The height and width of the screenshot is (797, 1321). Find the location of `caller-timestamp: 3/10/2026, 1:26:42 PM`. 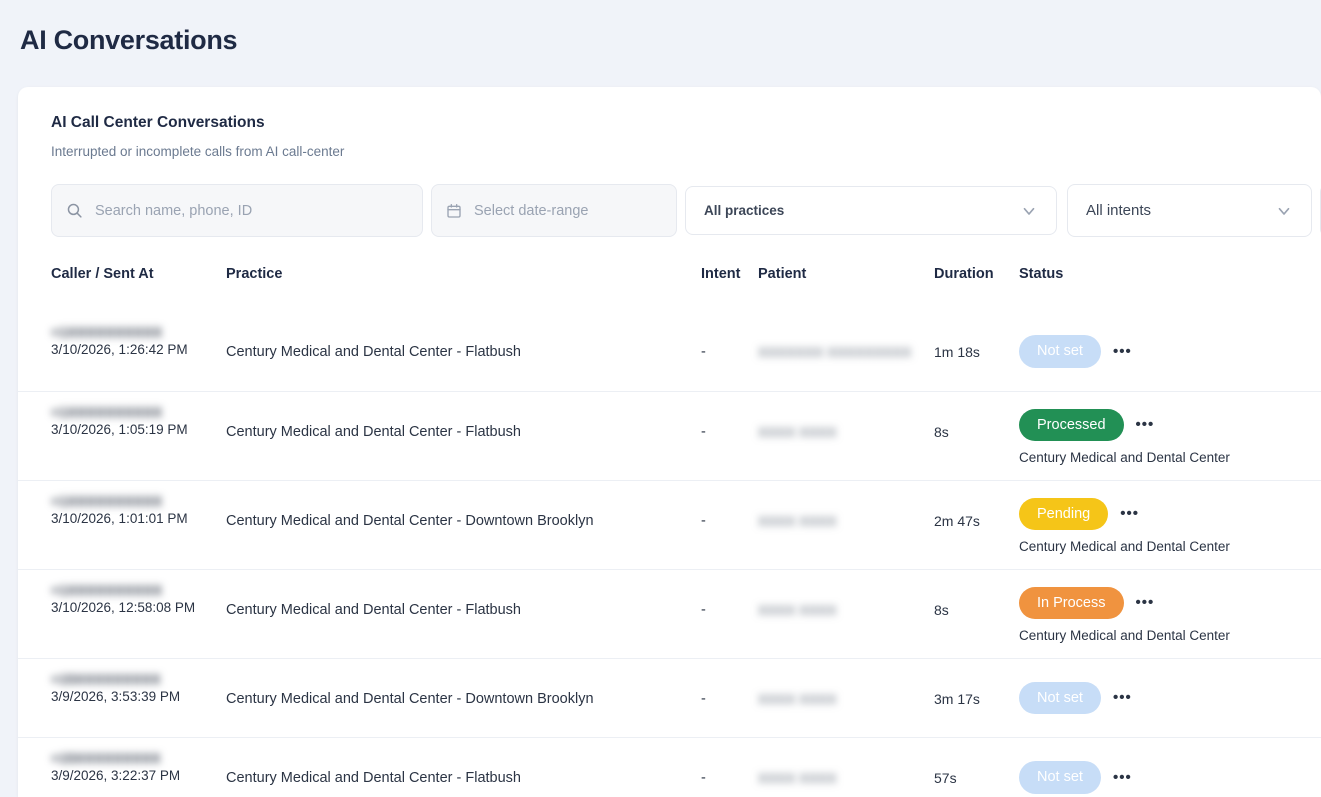

caller-timestamp: 3/10/2026, 1:26:42 PM is located at coordinates (119, 349).